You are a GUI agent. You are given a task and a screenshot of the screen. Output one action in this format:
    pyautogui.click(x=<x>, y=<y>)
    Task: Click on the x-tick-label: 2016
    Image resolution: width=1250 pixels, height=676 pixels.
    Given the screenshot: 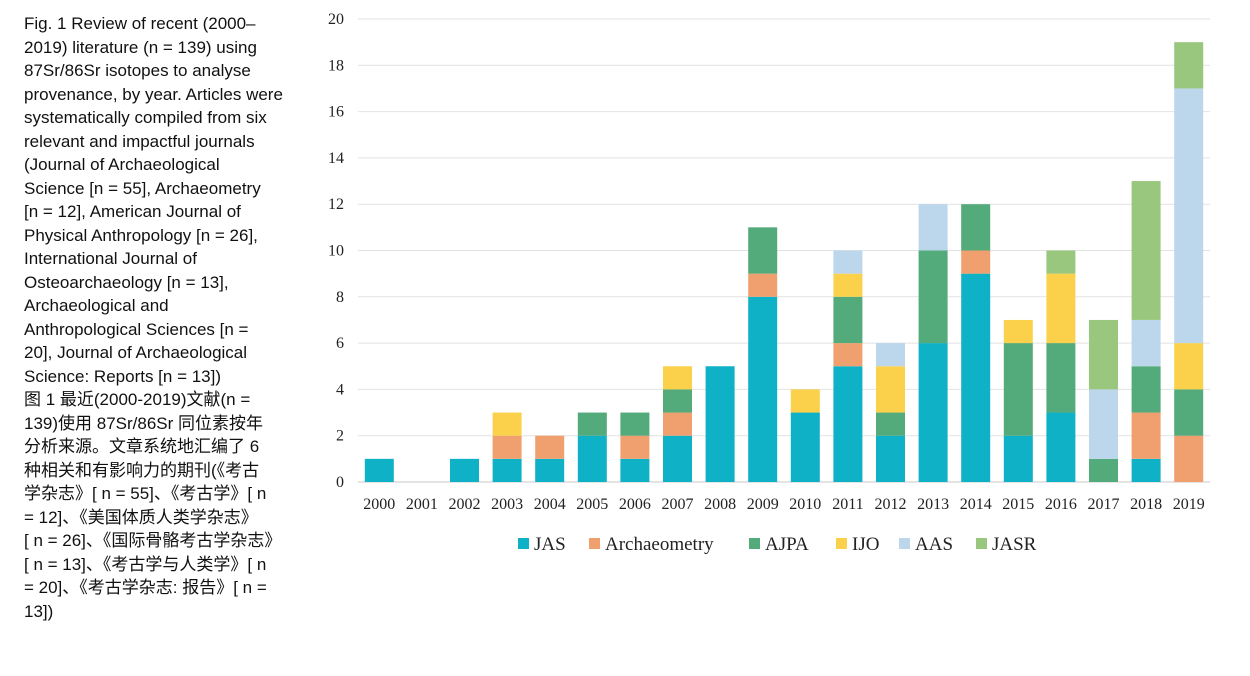 What is the action you would take?
    pyautogui.click(x=1061, y=504)
    